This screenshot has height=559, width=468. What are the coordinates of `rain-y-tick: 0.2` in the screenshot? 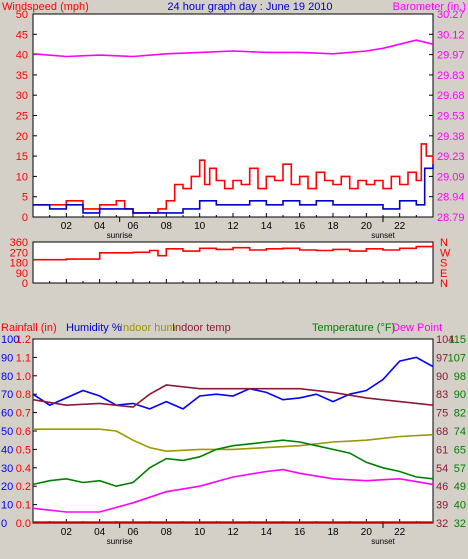 It's located at (23, 487).